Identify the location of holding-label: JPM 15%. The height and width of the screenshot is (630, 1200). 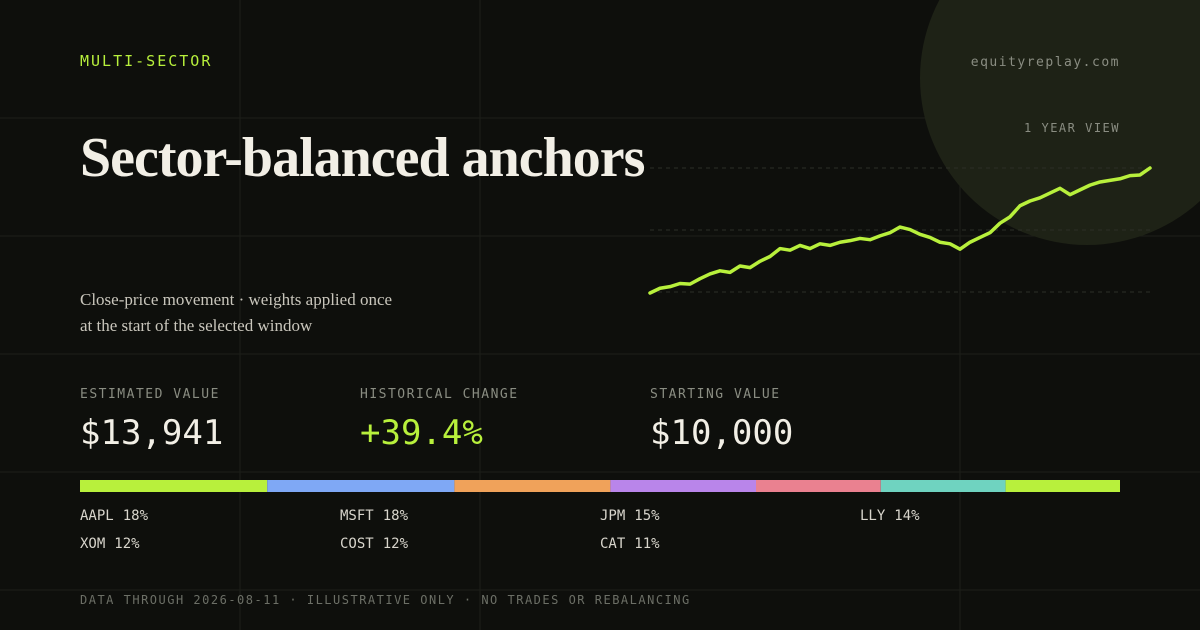
(630, 516).